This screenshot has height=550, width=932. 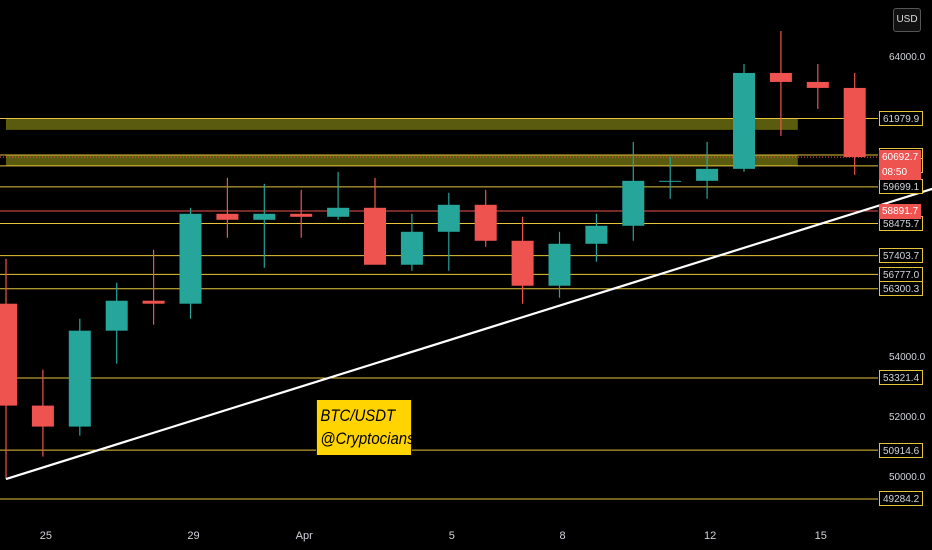 What do you see at coordinates (901, 289) in the screenshot?
I see `level-price-label: 56300.3` at bounding box center [901, 289].